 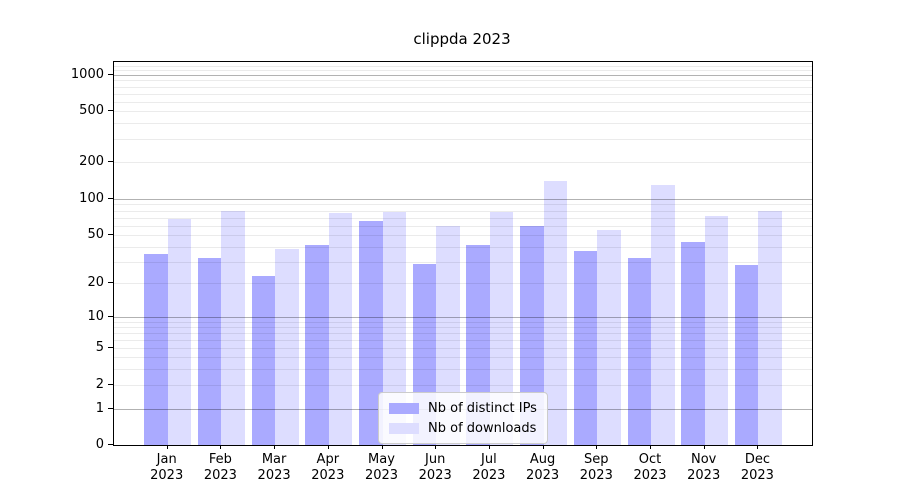 What do you see at coordinates (746, 355) in the screenshot?
I see `bar-distinct-ips-dec` at bounding box center [746, 355].